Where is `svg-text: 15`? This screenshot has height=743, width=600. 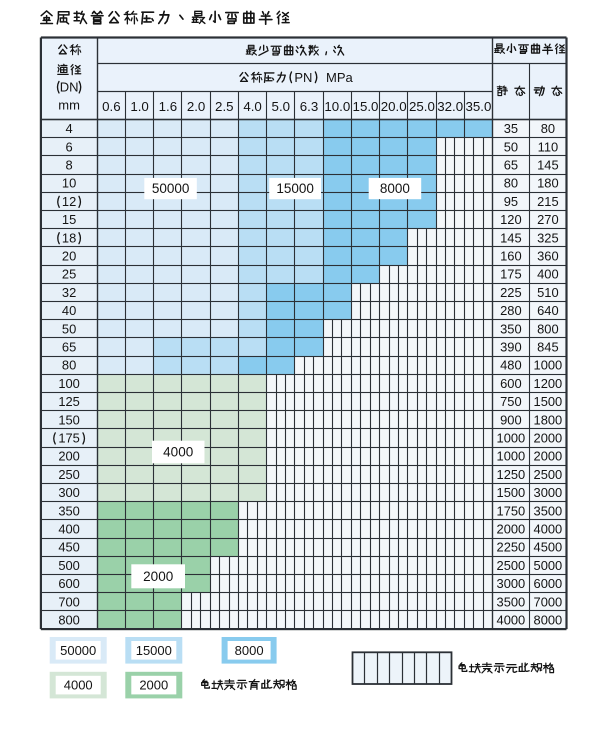
svg-text: 15 is located at coordinates (69, 219).